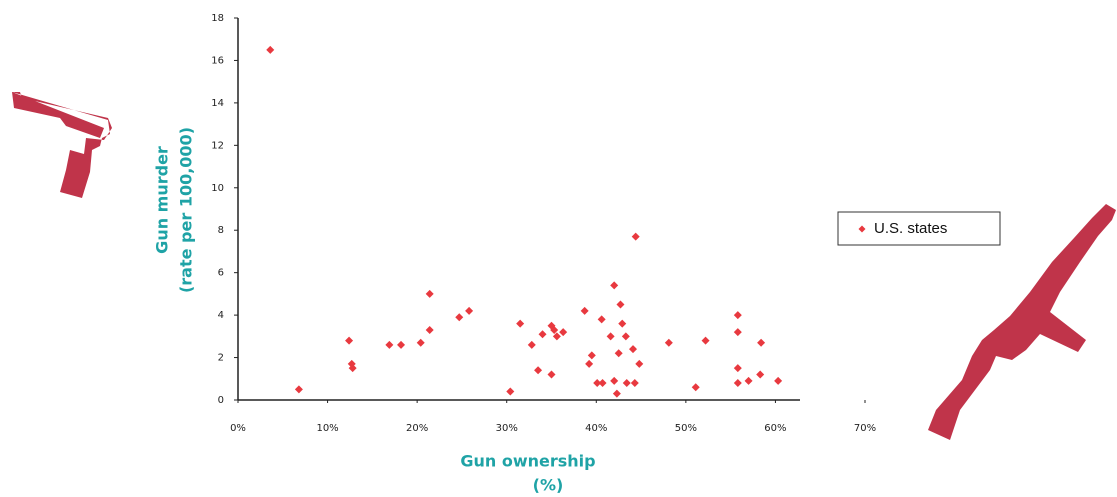 Image resolution: width=1117 pixels, height=497 pixels. Describe the element at coordinates (217, 103) in the screenshot. I see `y-tick-label: 14` at that location.